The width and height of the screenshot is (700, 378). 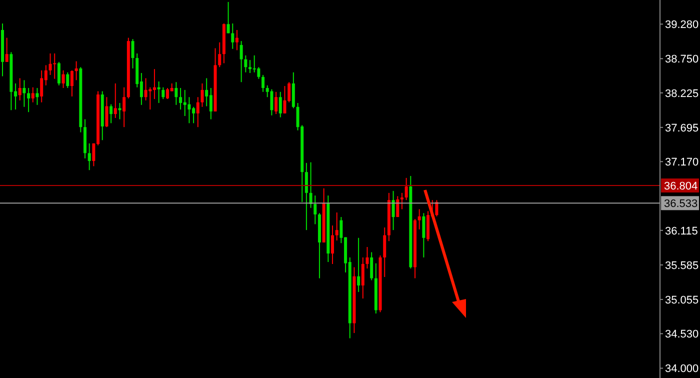 I want to click on y-tick-label: 39.280, so click(x=682, y=25).